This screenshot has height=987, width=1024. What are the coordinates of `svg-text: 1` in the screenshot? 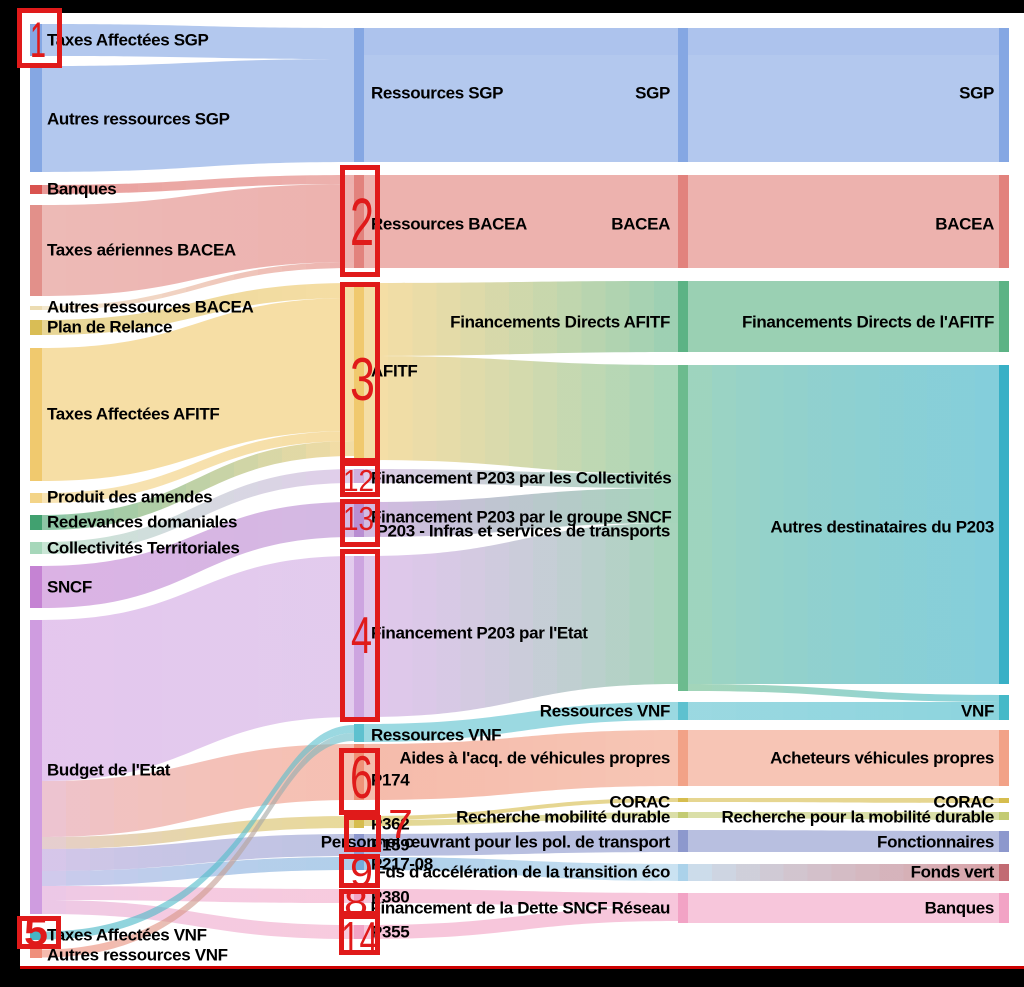 It's located at (38, 40).